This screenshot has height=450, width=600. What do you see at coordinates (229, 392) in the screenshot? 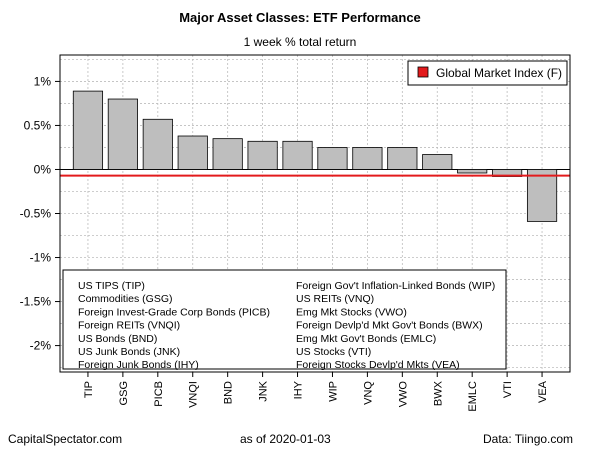
I see `x-tick-label-bnd: BND` at bounding box center [229, 392].